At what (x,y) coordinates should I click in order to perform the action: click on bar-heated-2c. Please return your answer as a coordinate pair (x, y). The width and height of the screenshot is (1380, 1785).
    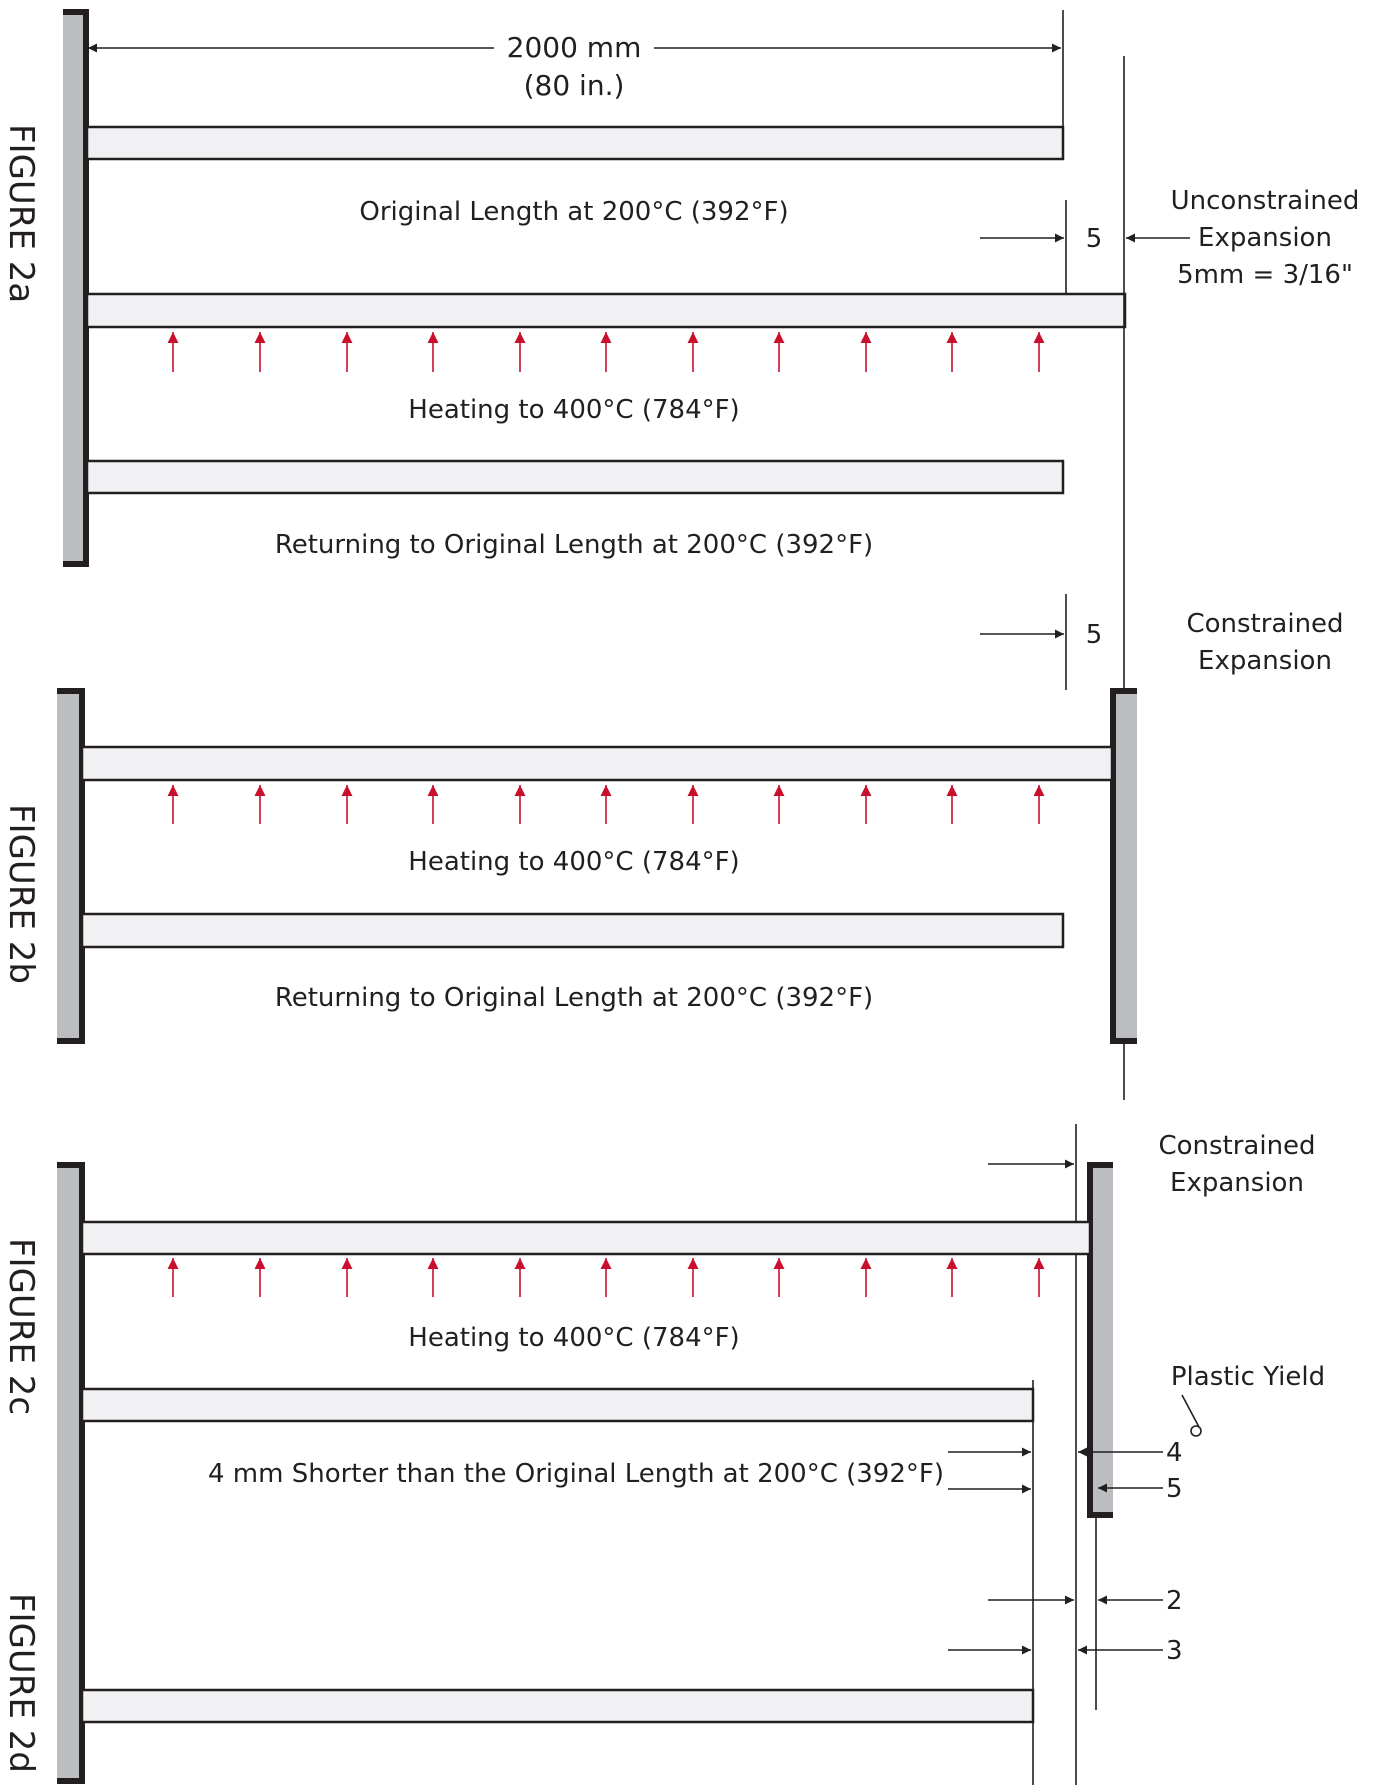
    Looking at the image, I should click on (586, 1238).